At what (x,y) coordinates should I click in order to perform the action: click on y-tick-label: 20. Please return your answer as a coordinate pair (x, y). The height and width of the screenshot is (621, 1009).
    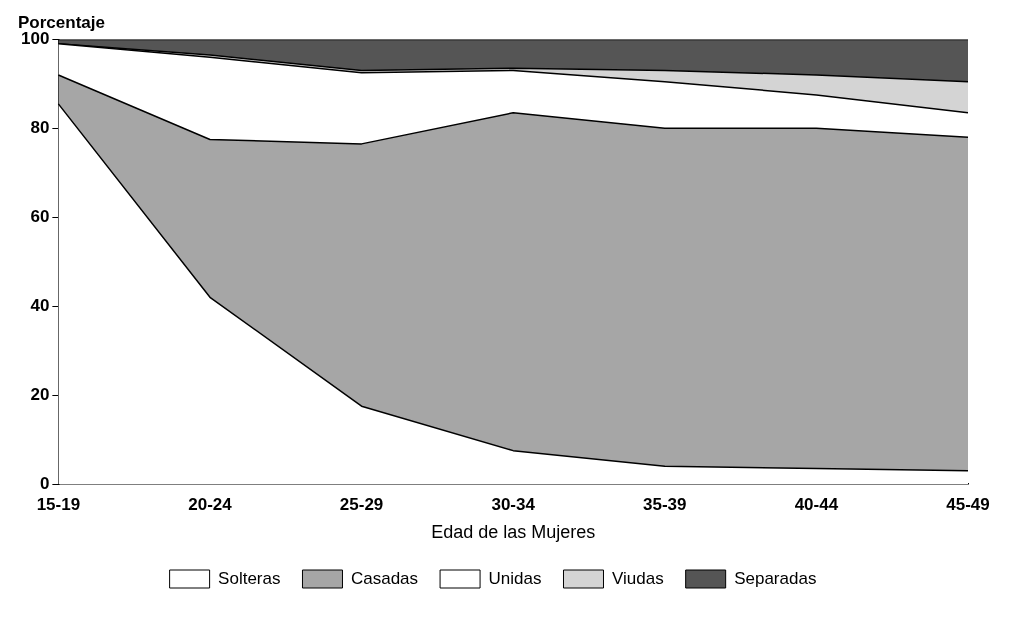
    Looking at the image, I should click on (40, 394).